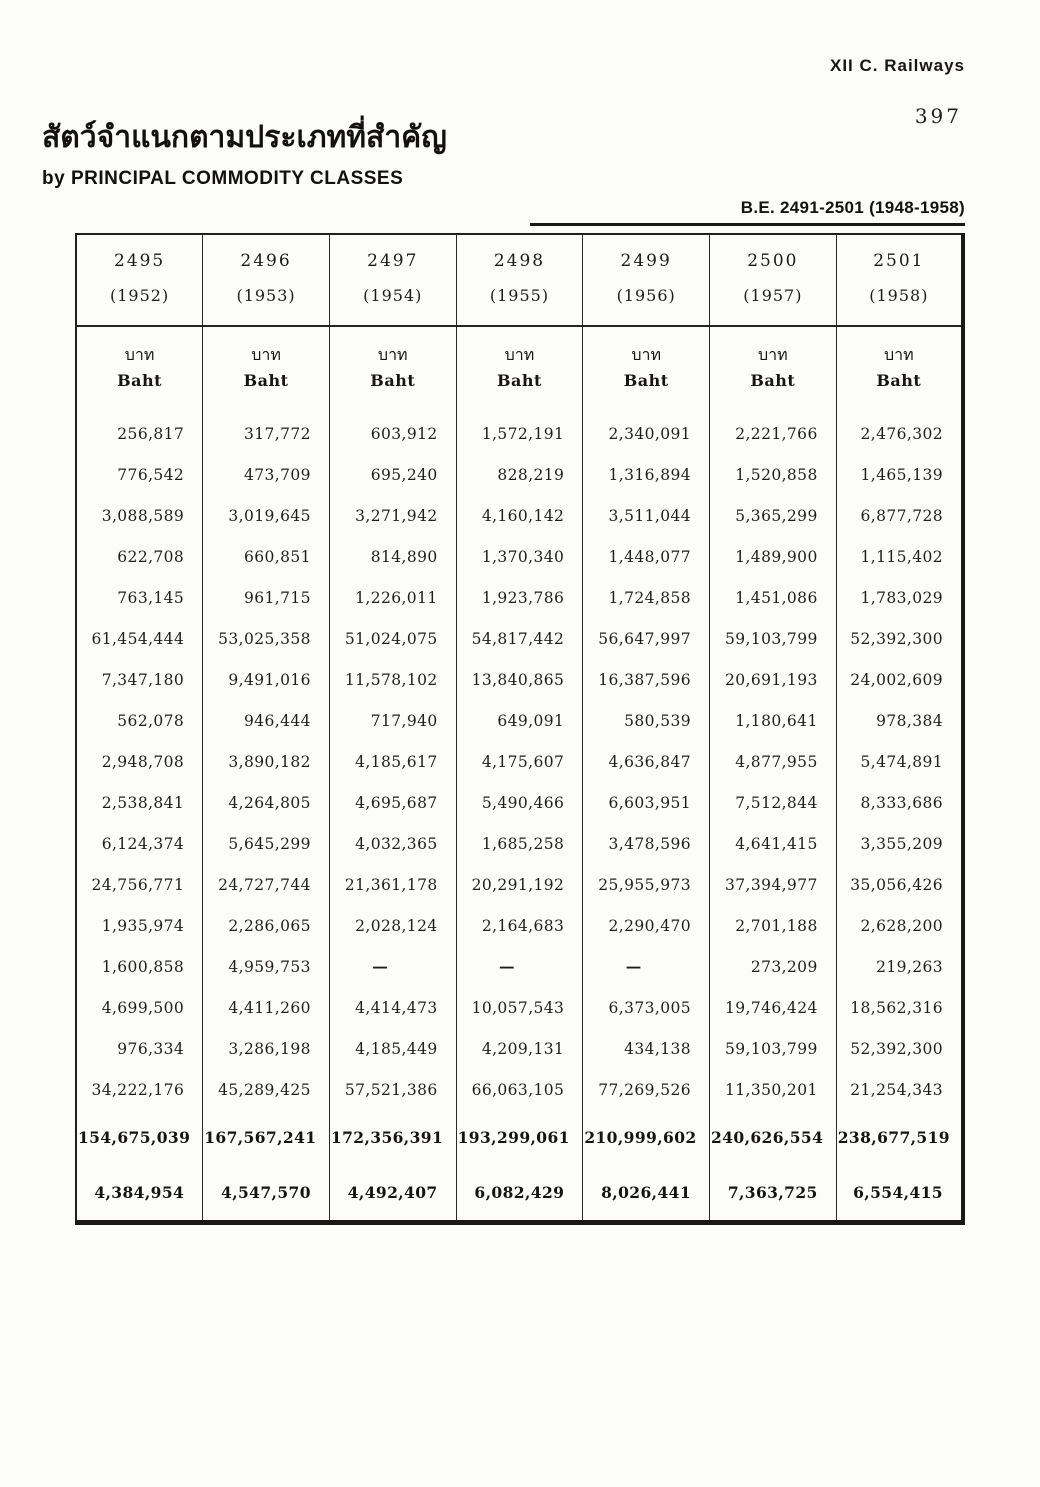  What do you see at coordinates (519, 720) in the screenshot?
I see `value-cell: 649,091` at bounding box center [519, 720].